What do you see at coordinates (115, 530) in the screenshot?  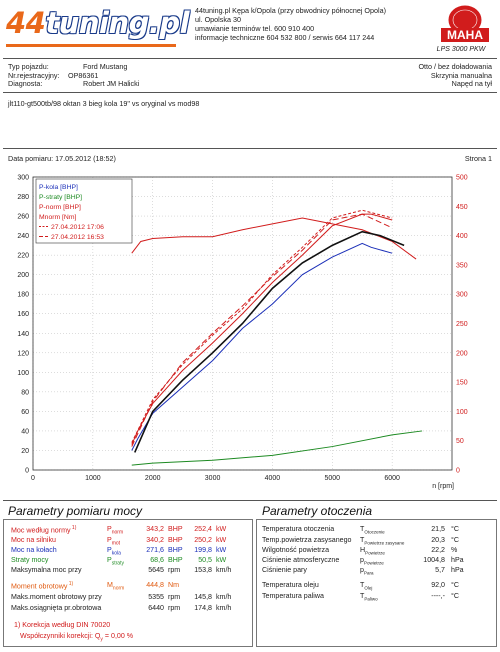 I see `param-symbol: Pnorm` at bounding box center [115, 530].